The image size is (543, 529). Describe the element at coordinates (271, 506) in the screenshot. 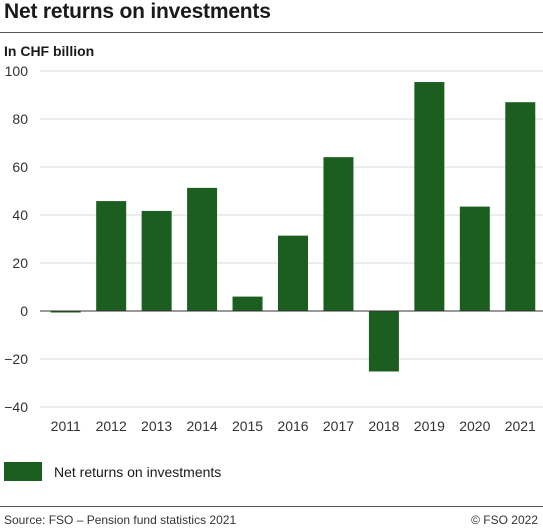

I see `footer-rule` at that location.